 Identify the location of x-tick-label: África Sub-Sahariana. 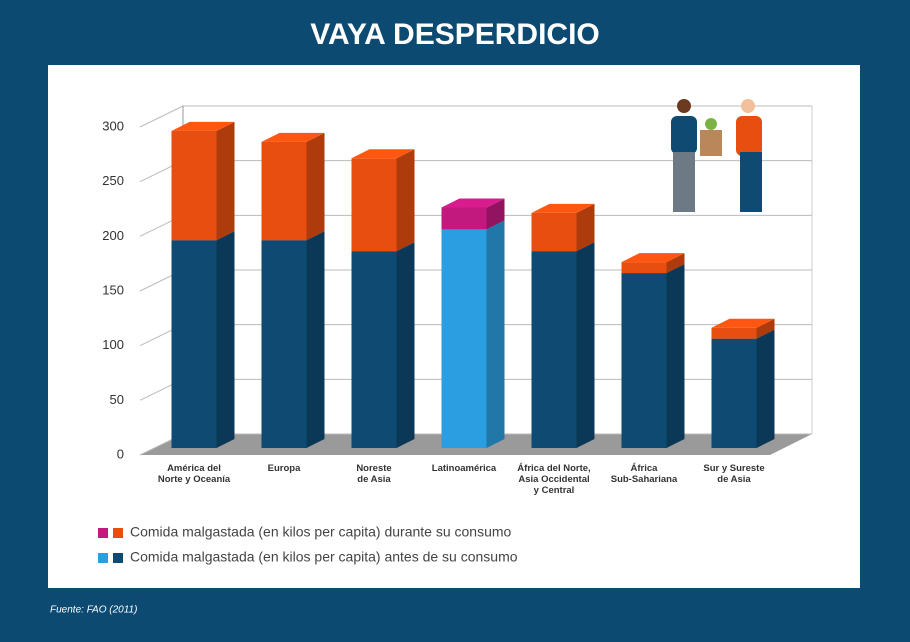
(644, 474).